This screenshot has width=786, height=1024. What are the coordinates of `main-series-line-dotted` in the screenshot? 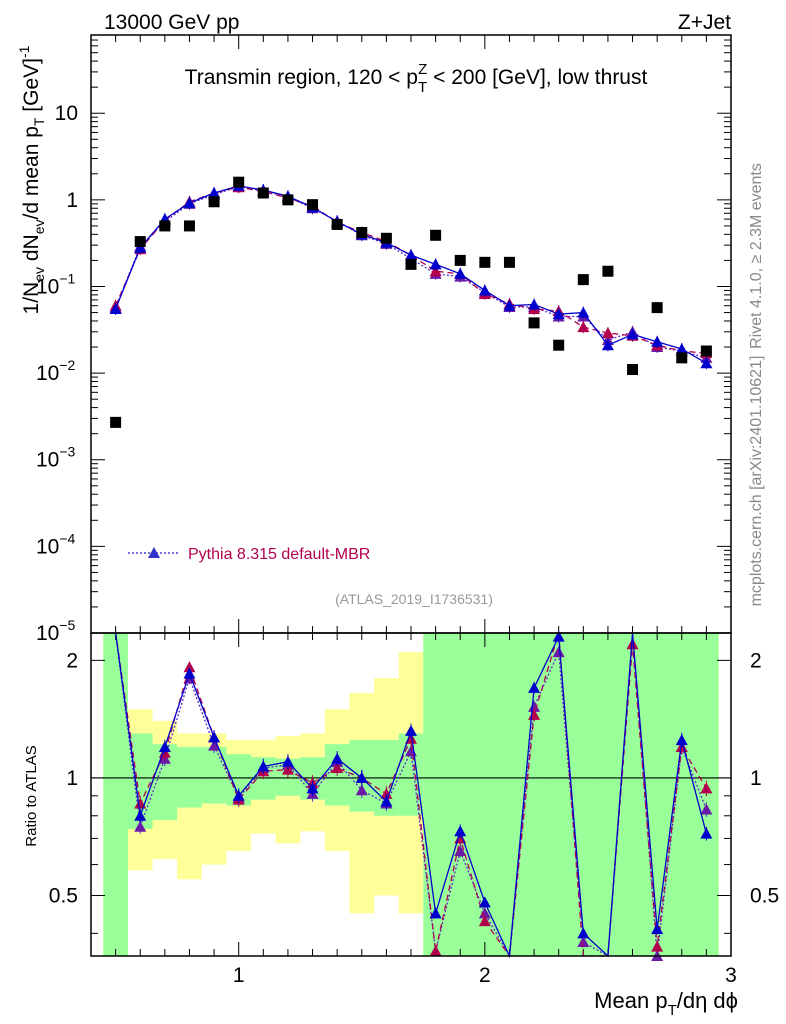 It's located at (411, 272).